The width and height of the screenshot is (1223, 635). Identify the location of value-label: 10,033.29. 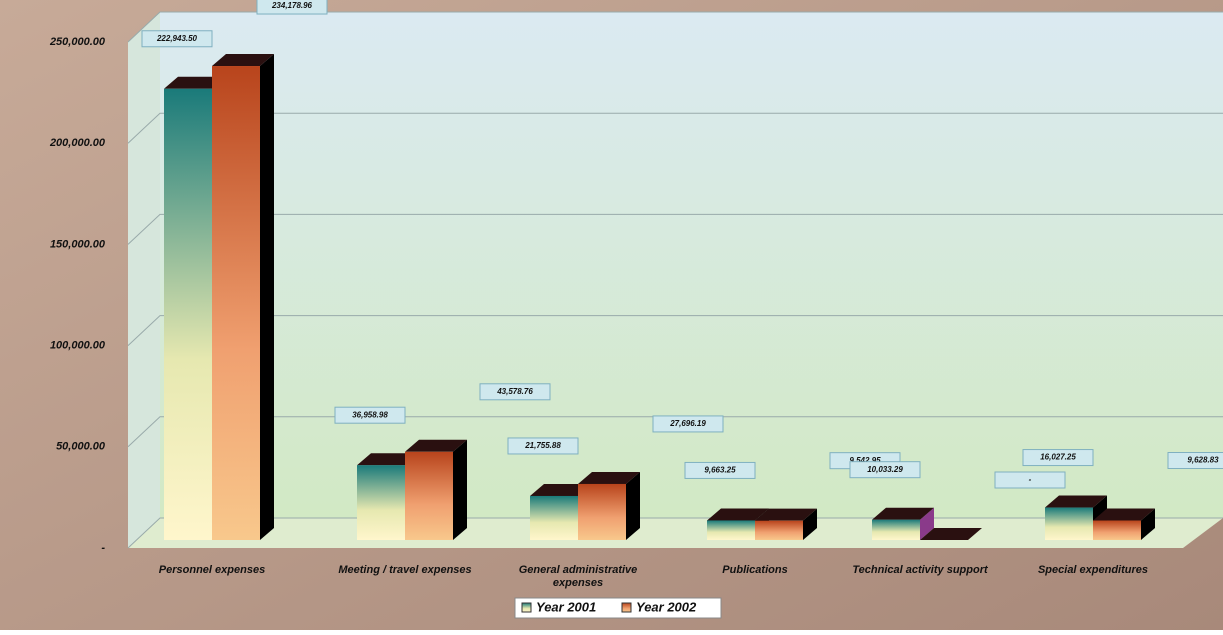
(885, 469).